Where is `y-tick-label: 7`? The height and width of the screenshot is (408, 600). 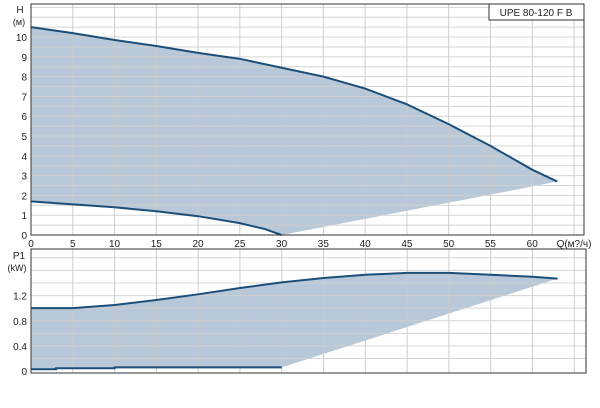 y-tick-label: 7 is located at coordinates (24, 97).